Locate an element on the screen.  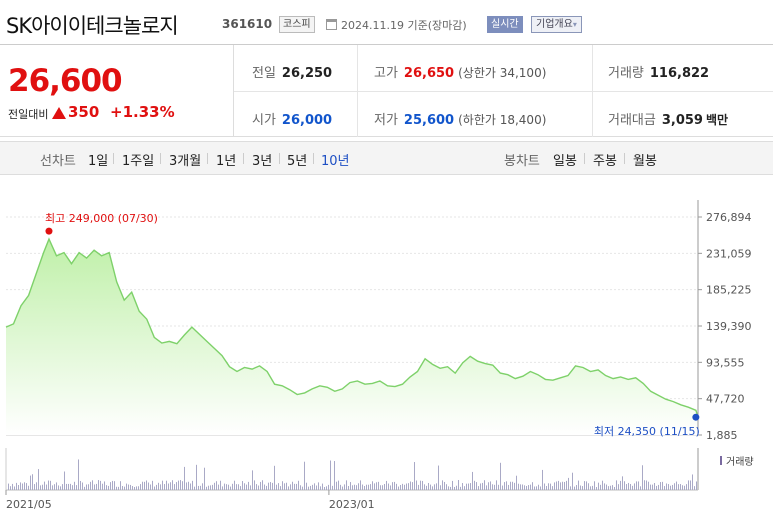
upper-limit: (상한가 34,100) is located at coordinates (502, 73).